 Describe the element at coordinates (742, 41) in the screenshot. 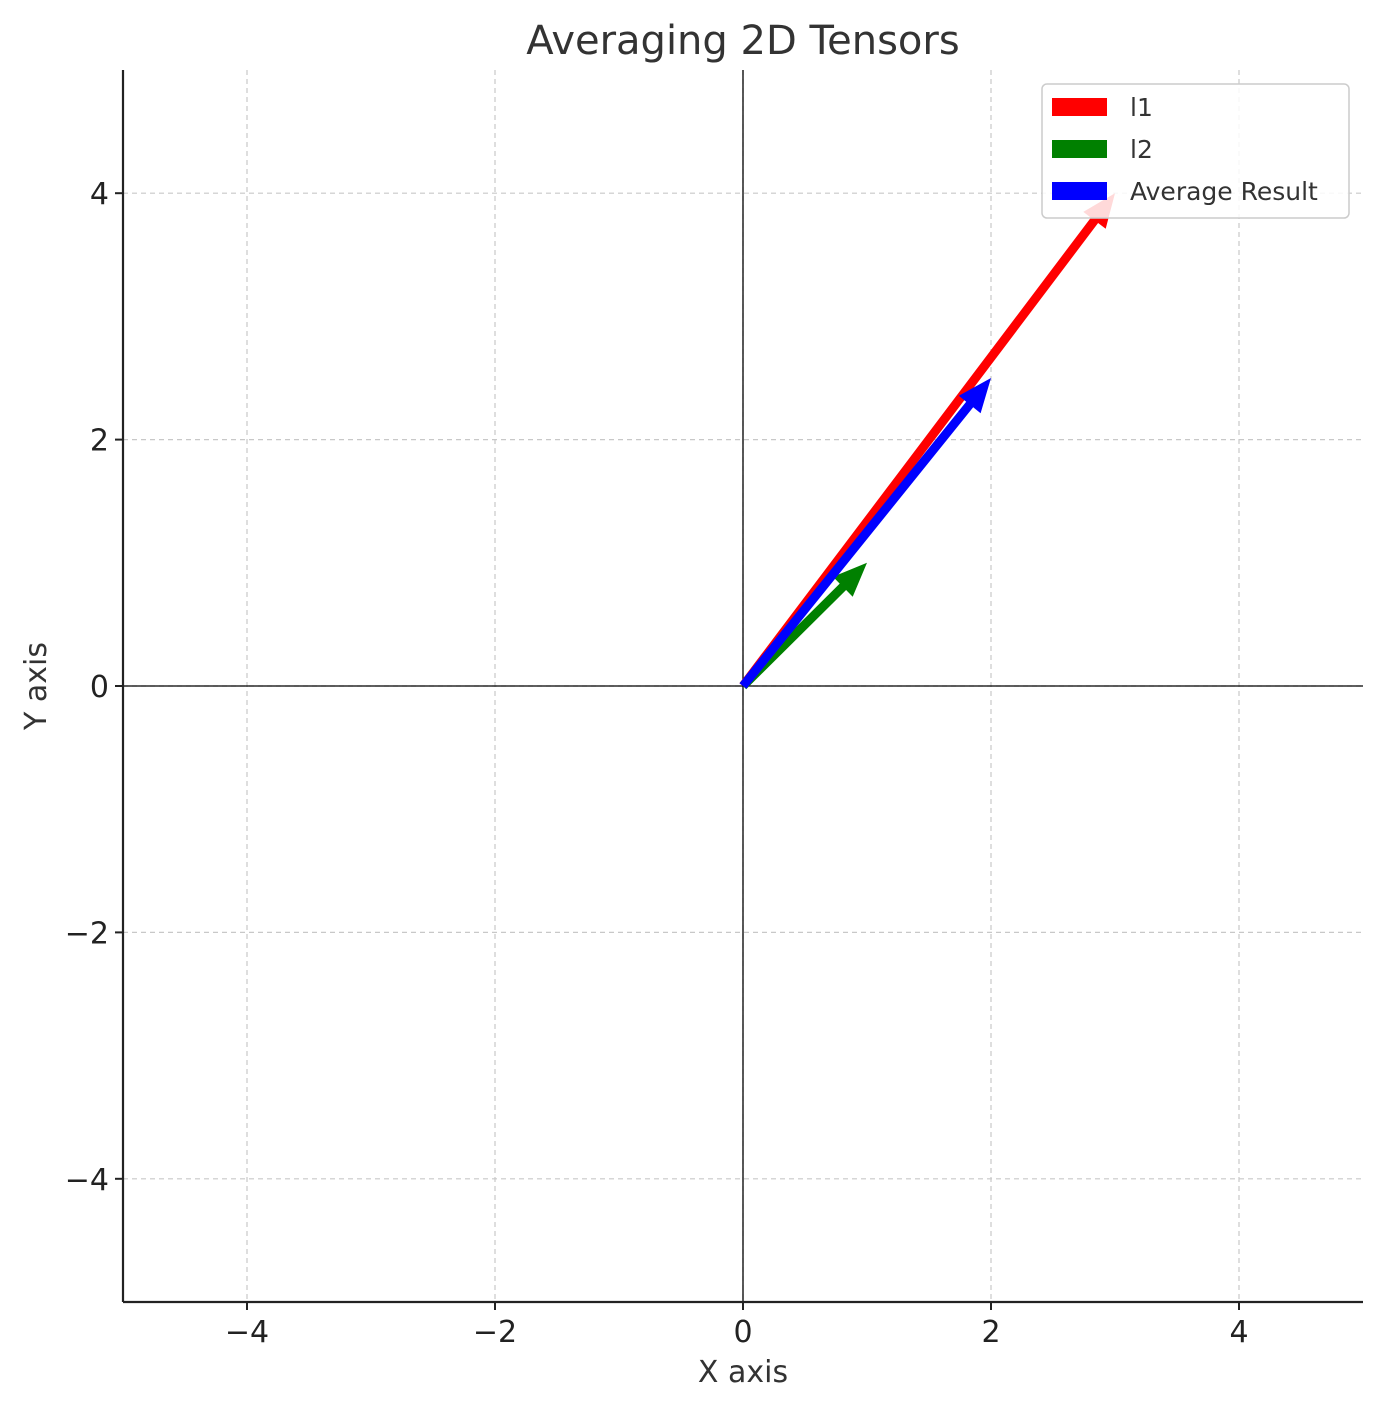

I see `chart-title: Averaging 2D Tensors` at that location.